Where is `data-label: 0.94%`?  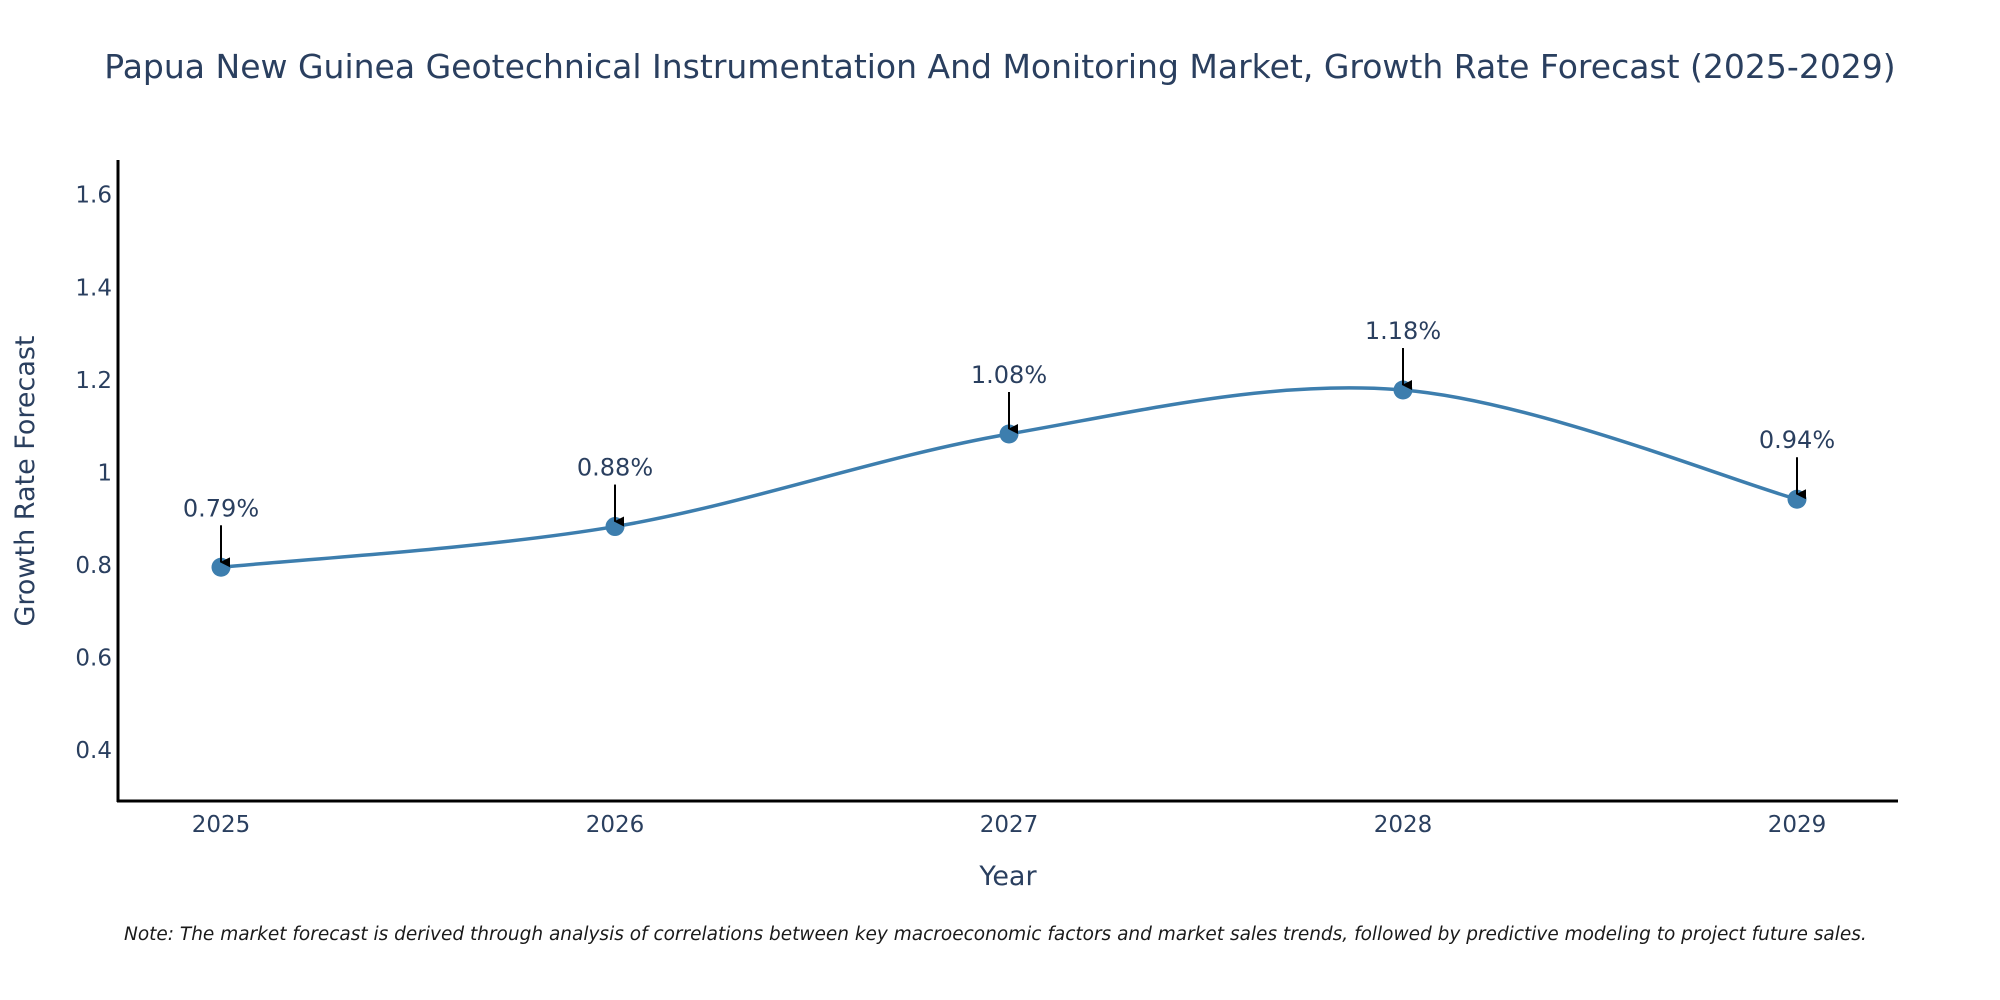
data-label: 0.94% is located at coordinates (1797, 440).